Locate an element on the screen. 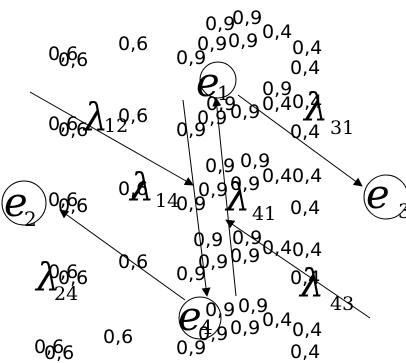  rate-l43-letter: λ is located at coordinates (311, 283).